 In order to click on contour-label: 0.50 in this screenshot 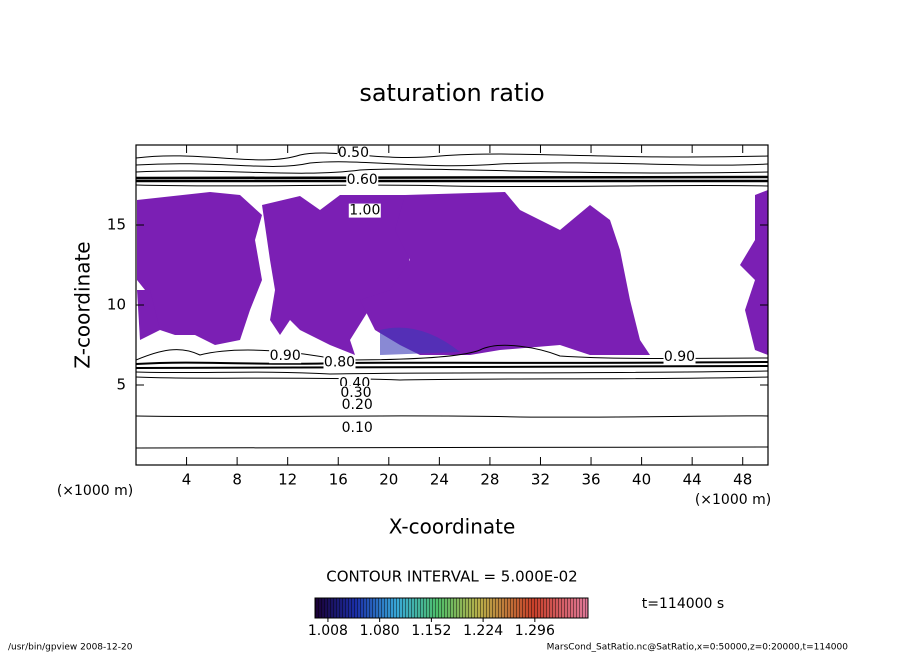, I will do `click(353, 153)`.